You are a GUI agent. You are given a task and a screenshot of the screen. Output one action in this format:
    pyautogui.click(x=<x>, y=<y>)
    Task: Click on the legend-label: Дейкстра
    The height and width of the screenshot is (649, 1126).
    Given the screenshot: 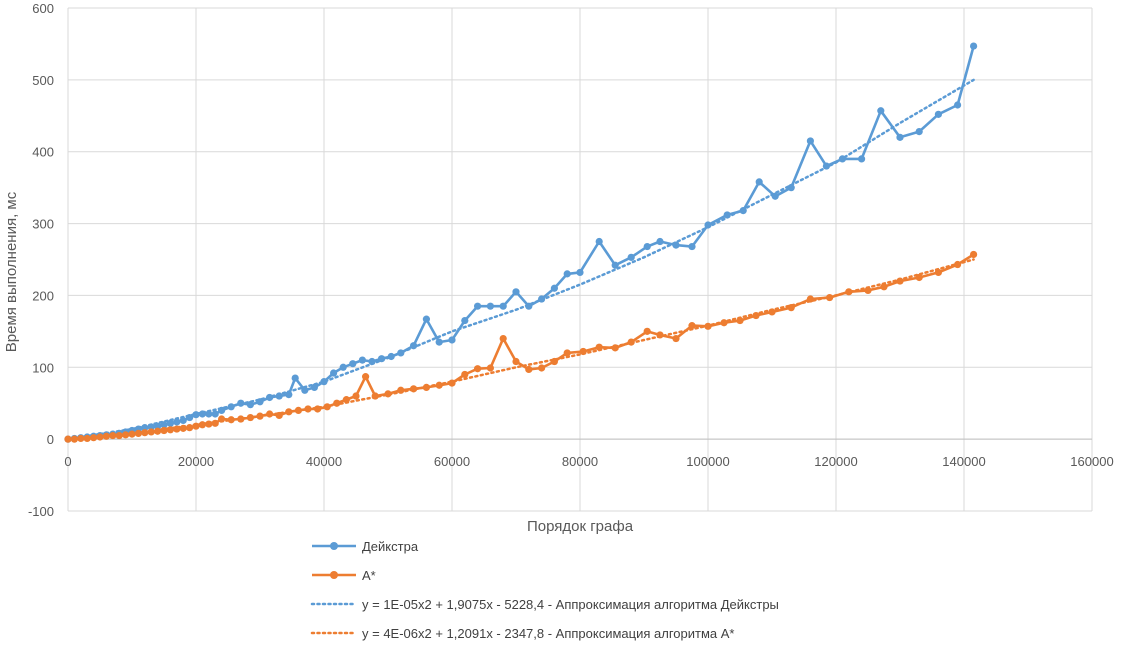 What is the action you would take?
    pyautogui.click(x=390, y=546)
    